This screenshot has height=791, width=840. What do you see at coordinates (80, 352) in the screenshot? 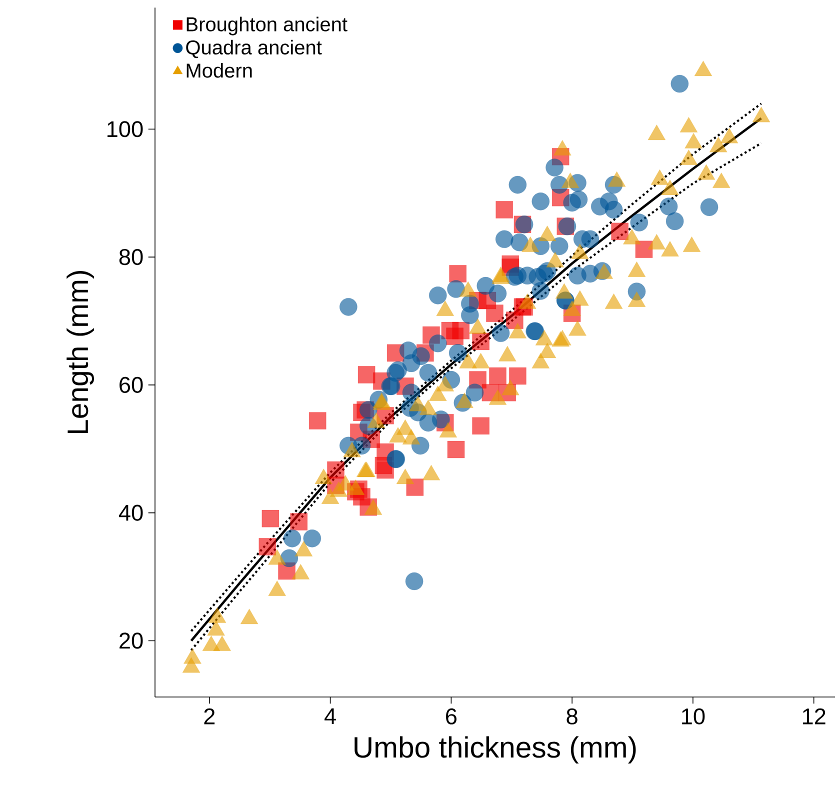
I see `y-axis-title: Length (mm)` at bounding box center [80, 352].